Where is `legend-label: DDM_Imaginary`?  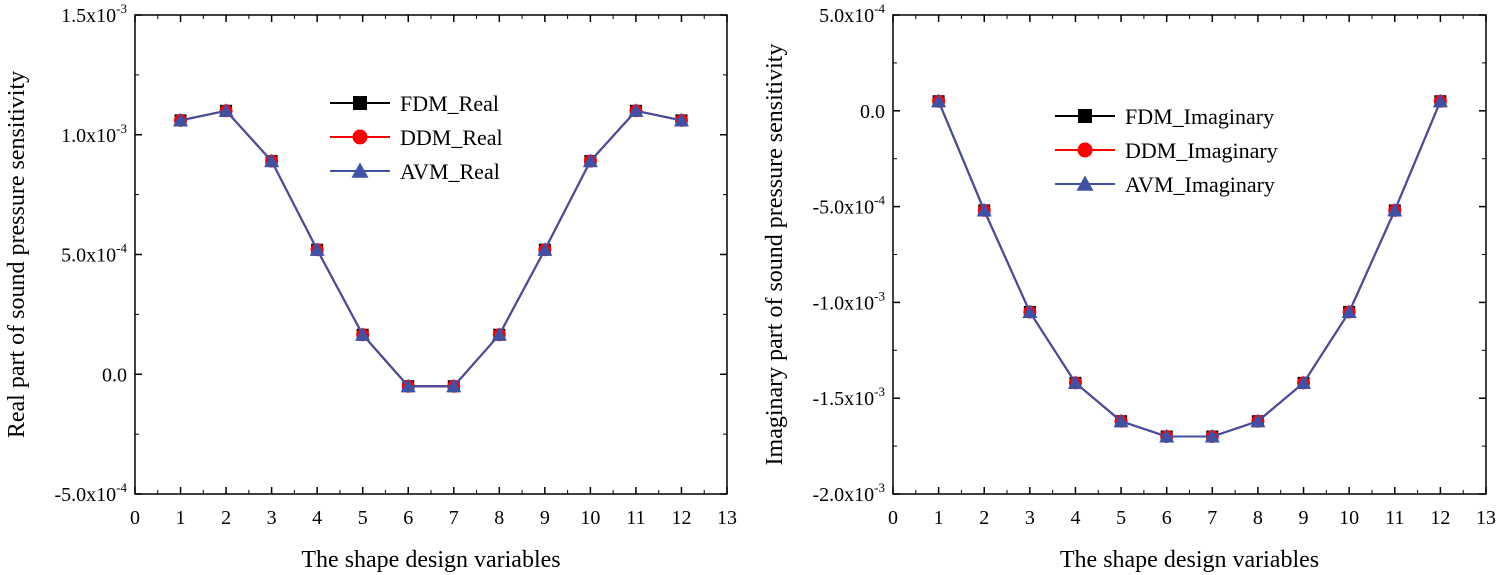
legend-label: DDM_Imaginary is located at coordinates (1201, 150).